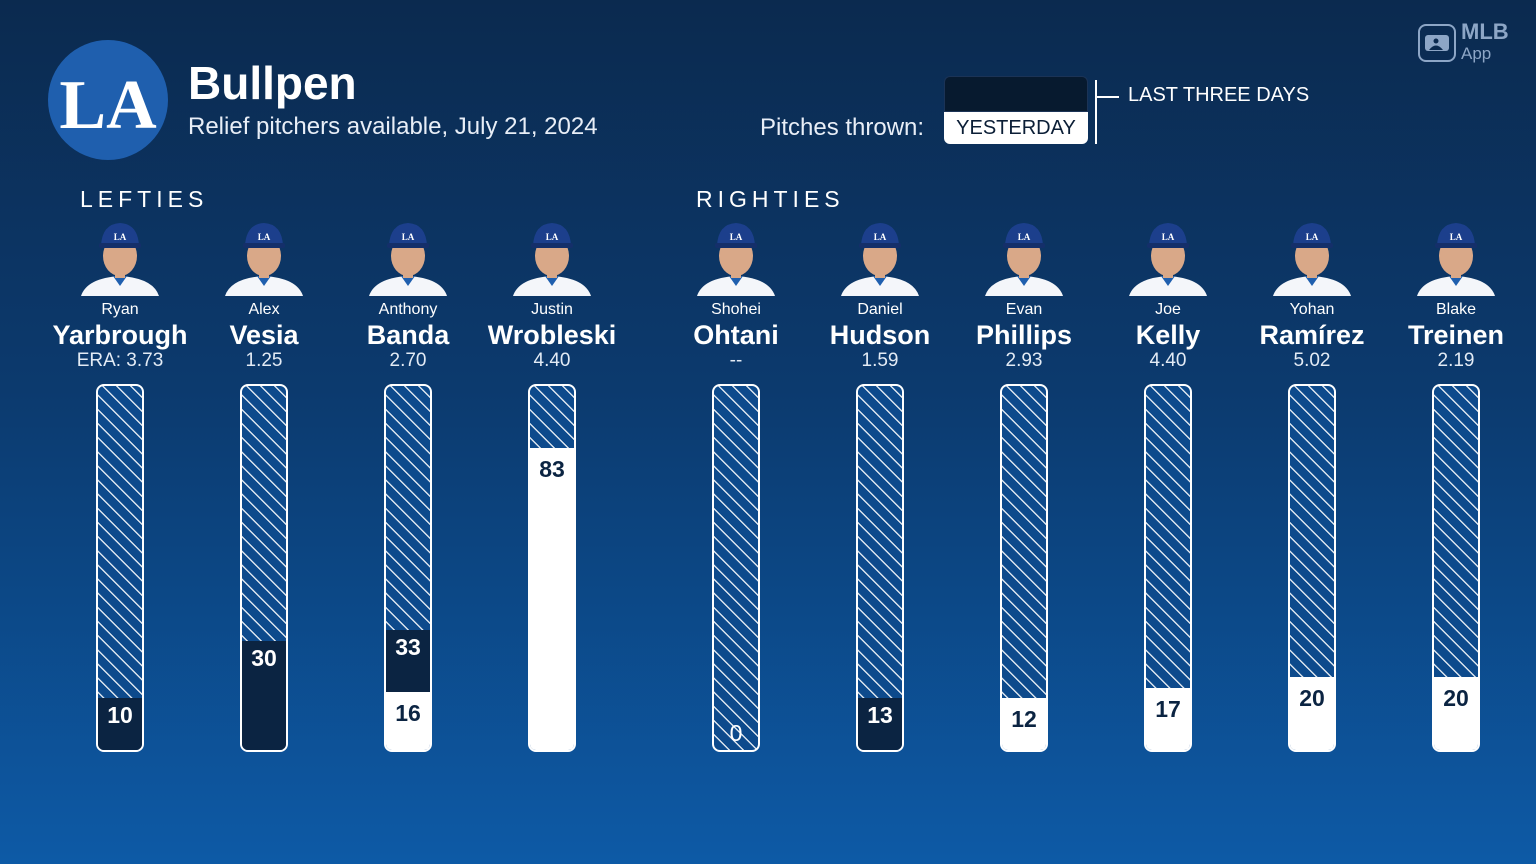 The image size is (1536, 864). What do you see at coordinates (1456, 360) in the screenshot?
I see `player-era: 2.19` at bounding box center [1456, 360].